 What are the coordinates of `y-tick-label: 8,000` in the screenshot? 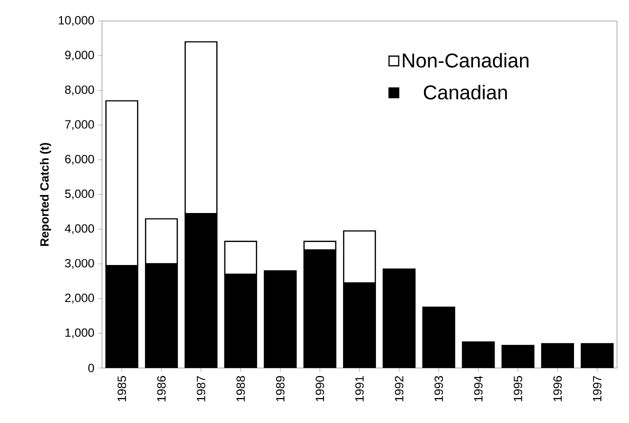 It's located at (79, 90).